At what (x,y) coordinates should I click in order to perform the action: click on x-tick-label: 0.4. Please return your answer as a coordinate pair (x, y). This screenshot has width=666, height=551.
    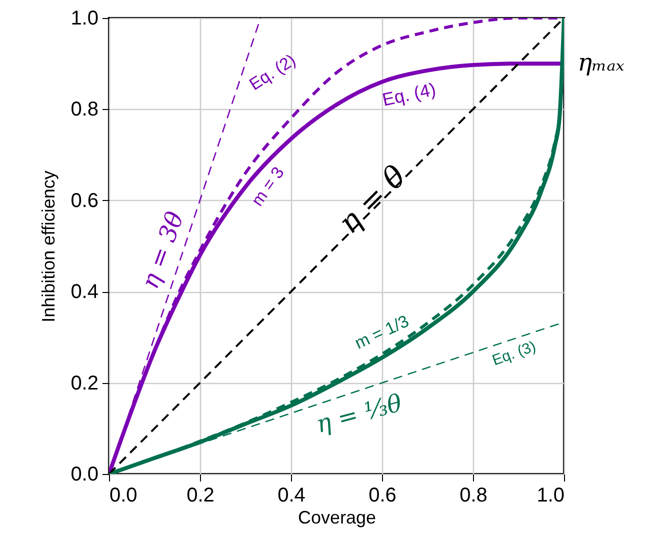
    Looking at the image, I should click on (292, 495).